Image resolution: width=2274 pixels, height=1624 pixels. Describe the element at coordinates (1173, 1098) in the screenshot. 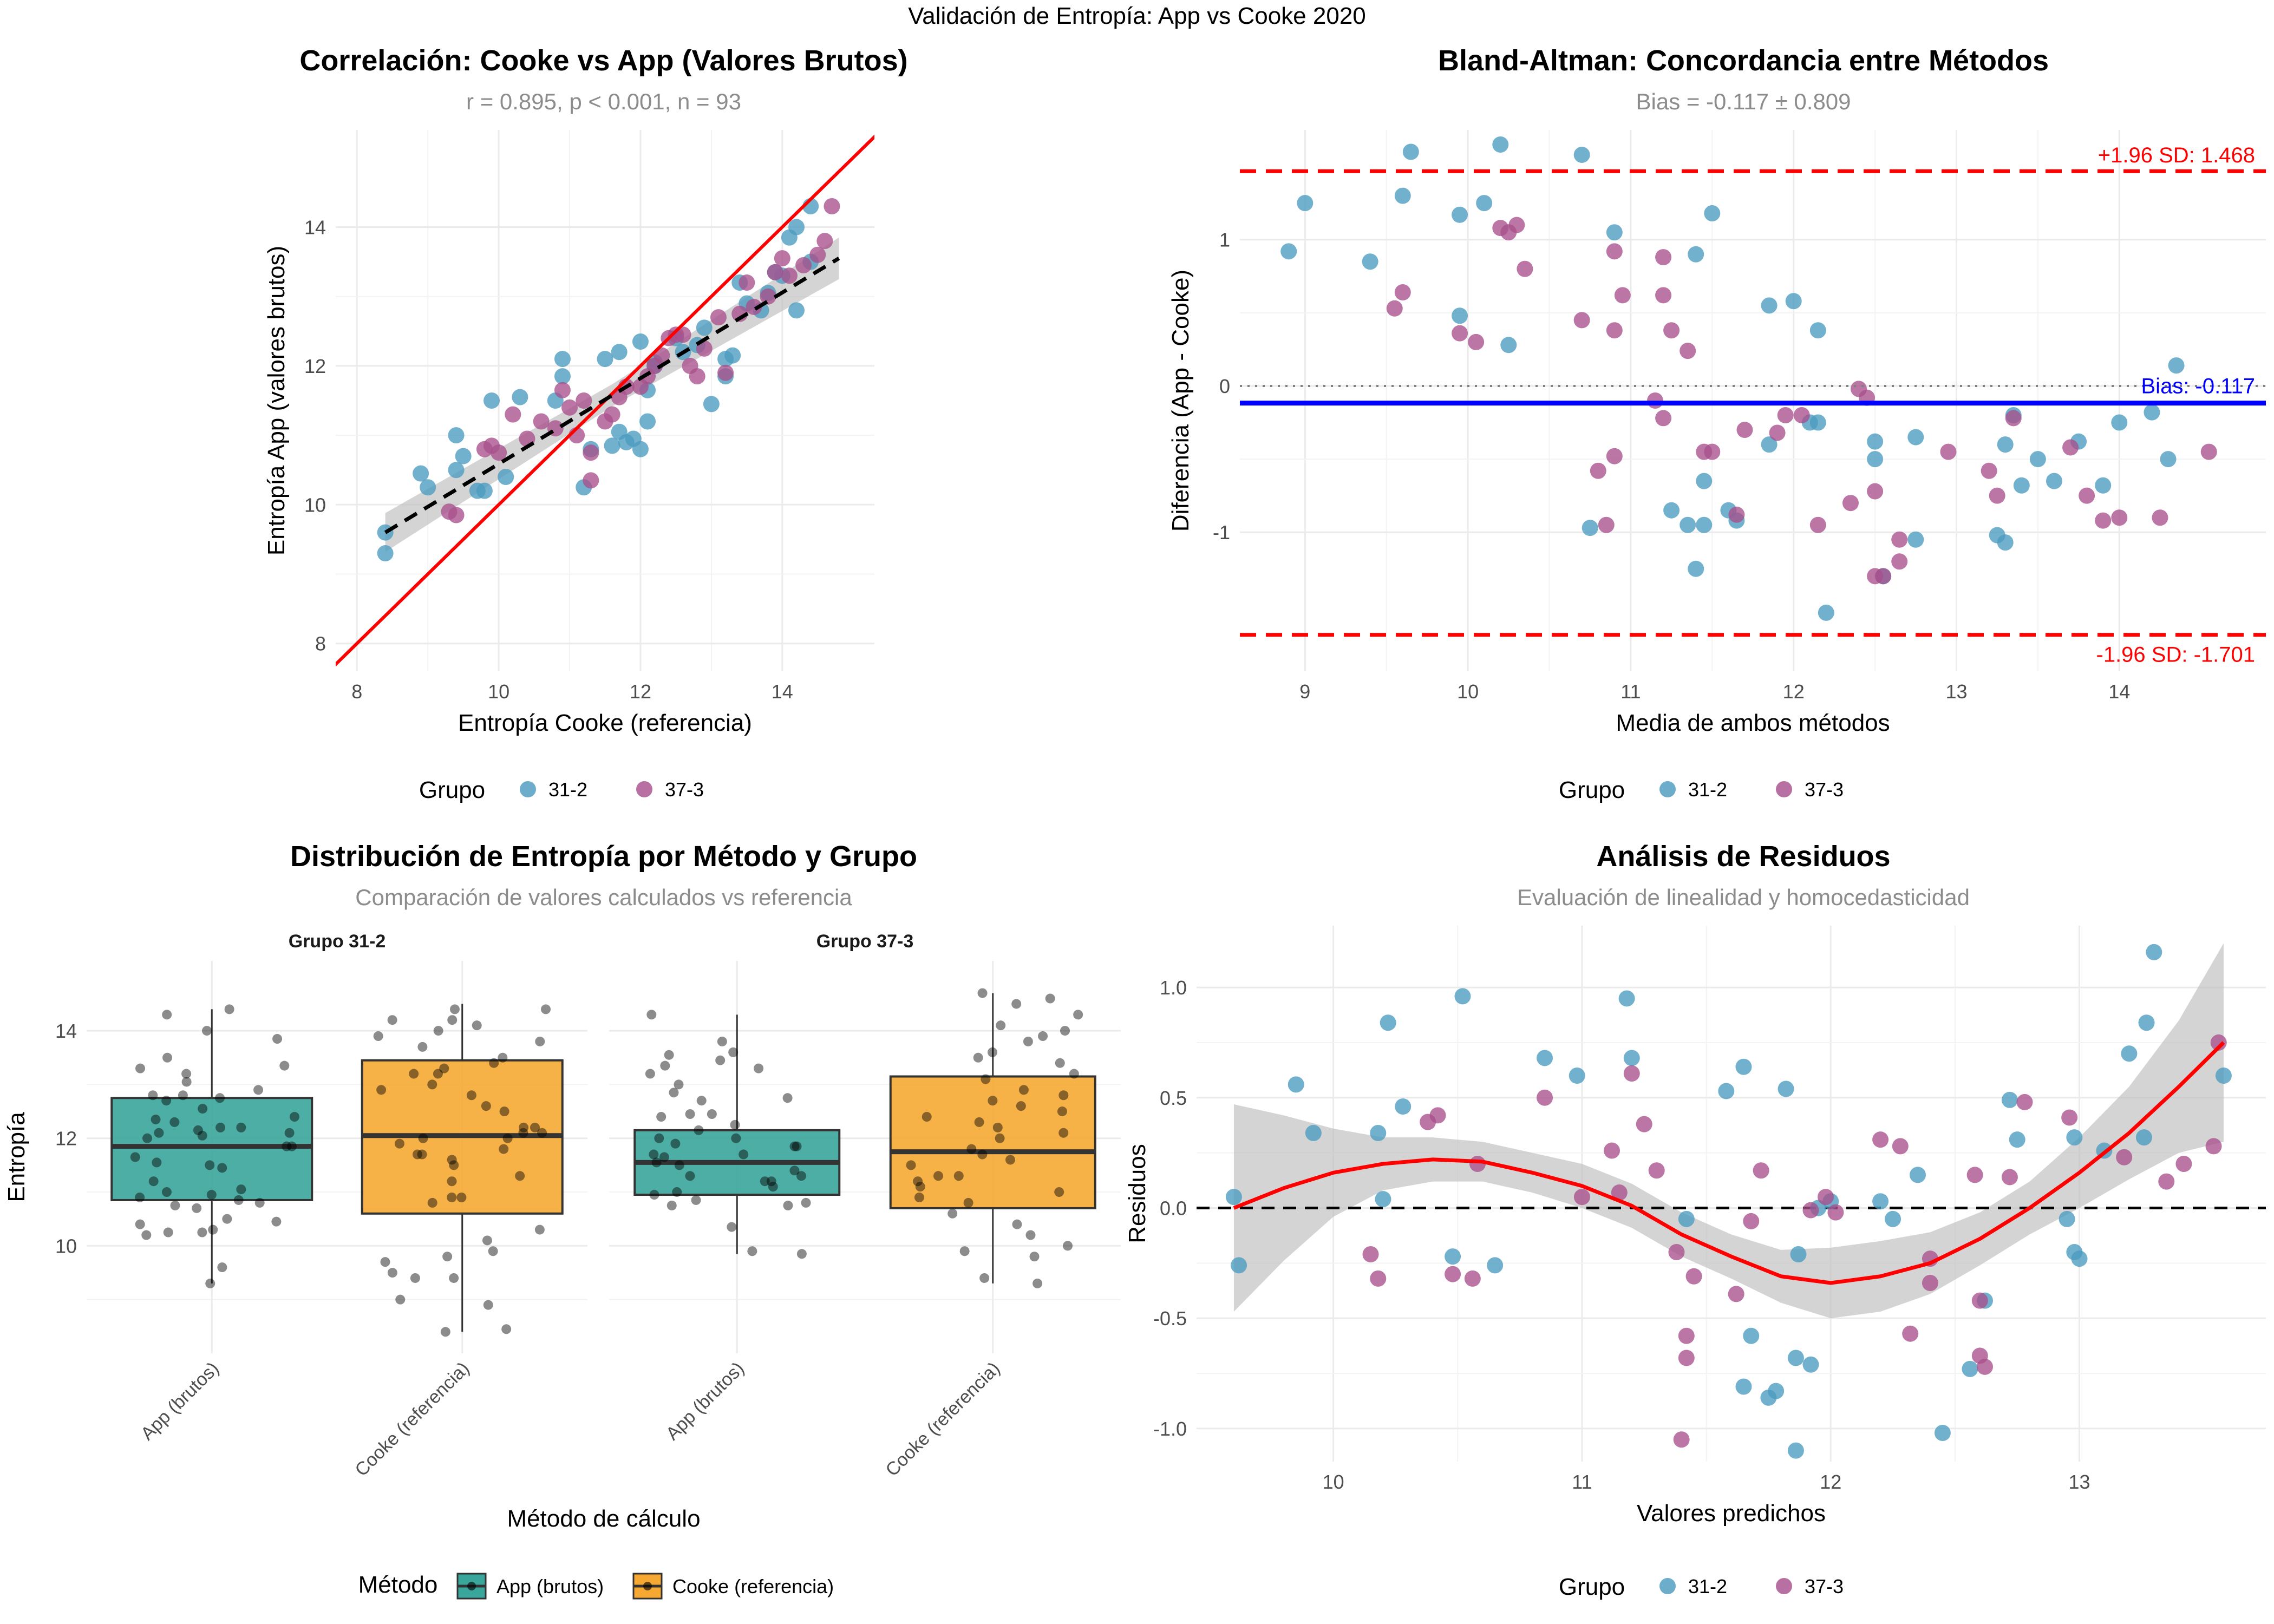

I see `res-ytick-3: 0.5` at that location.